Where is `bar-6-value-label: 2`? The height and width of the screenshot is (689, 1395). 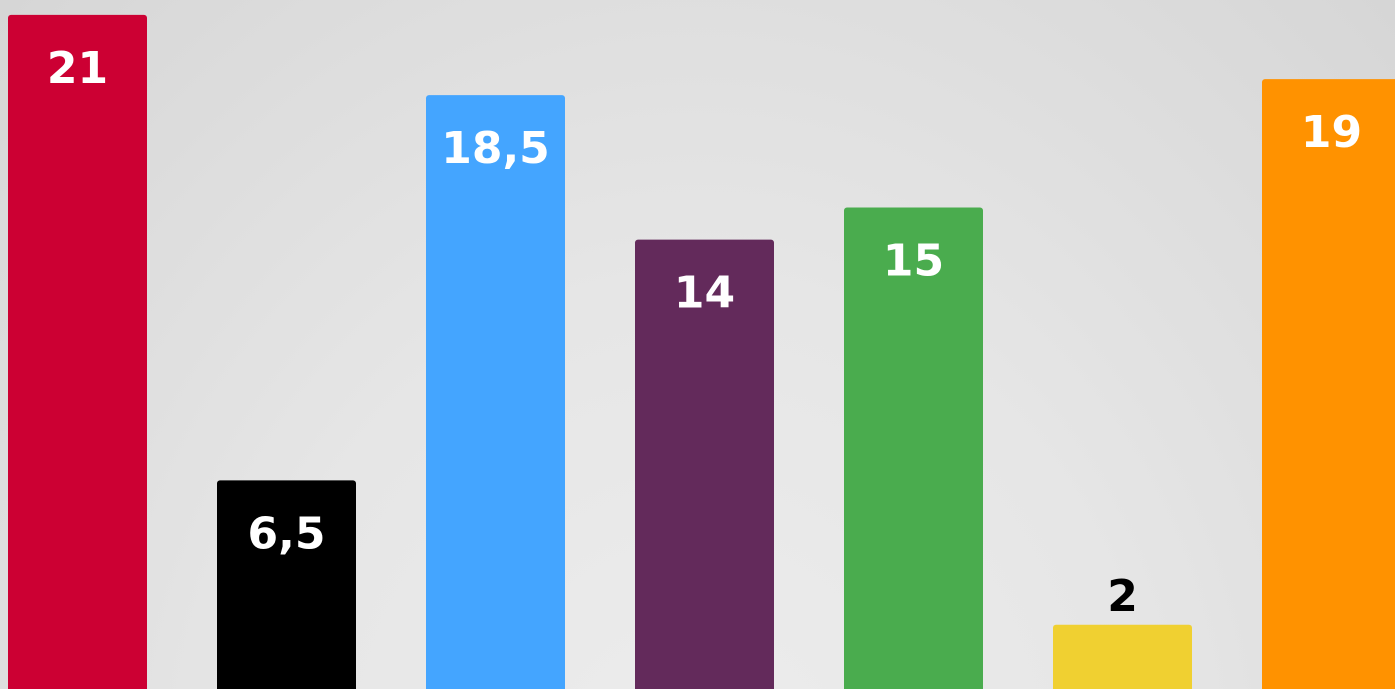 bar-6-value-label: 2 is located at coordinates (1122, 596).